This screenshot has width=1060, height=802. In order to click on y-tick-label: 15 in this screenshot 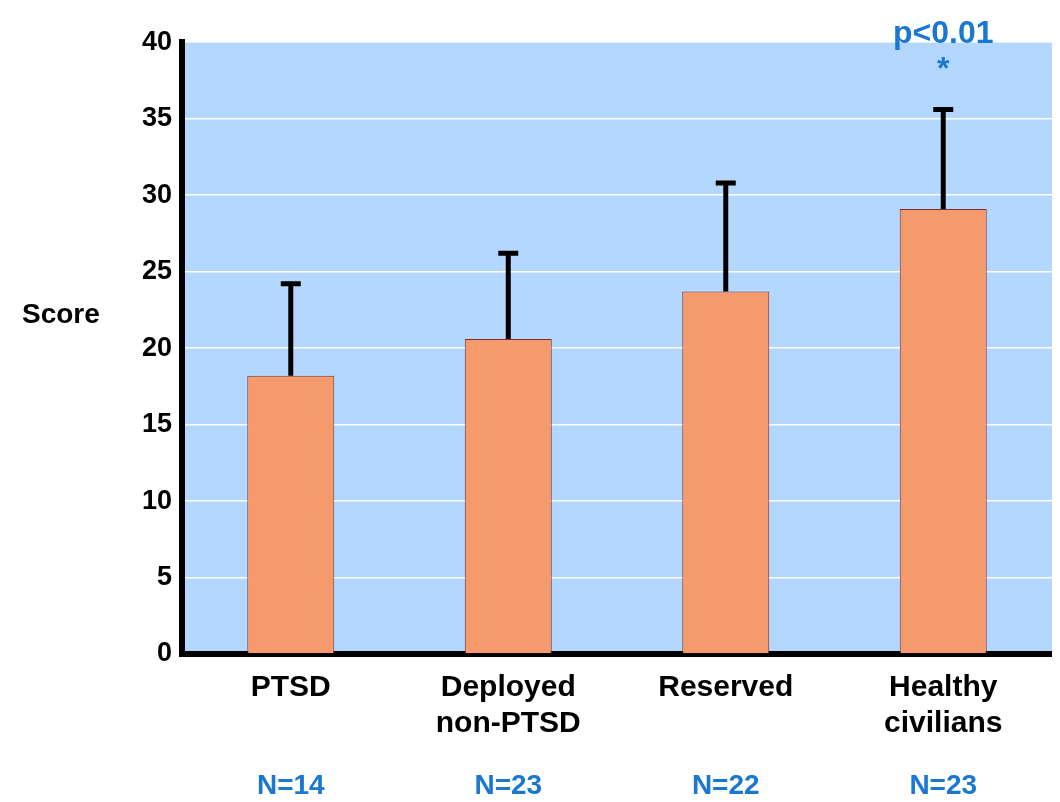, I will do `click(157, 423)`.